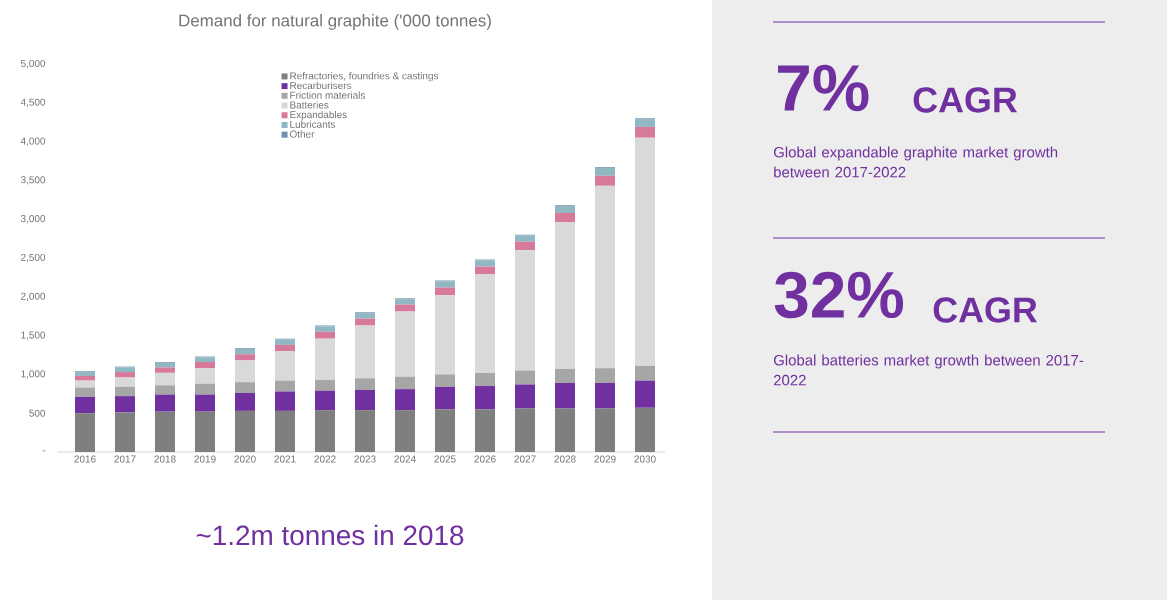 This screenshot has width=1167, height=600. Describe the element at coordinates (318, 115) in the screenshot. I see `legend-label: Expandables` at that location.